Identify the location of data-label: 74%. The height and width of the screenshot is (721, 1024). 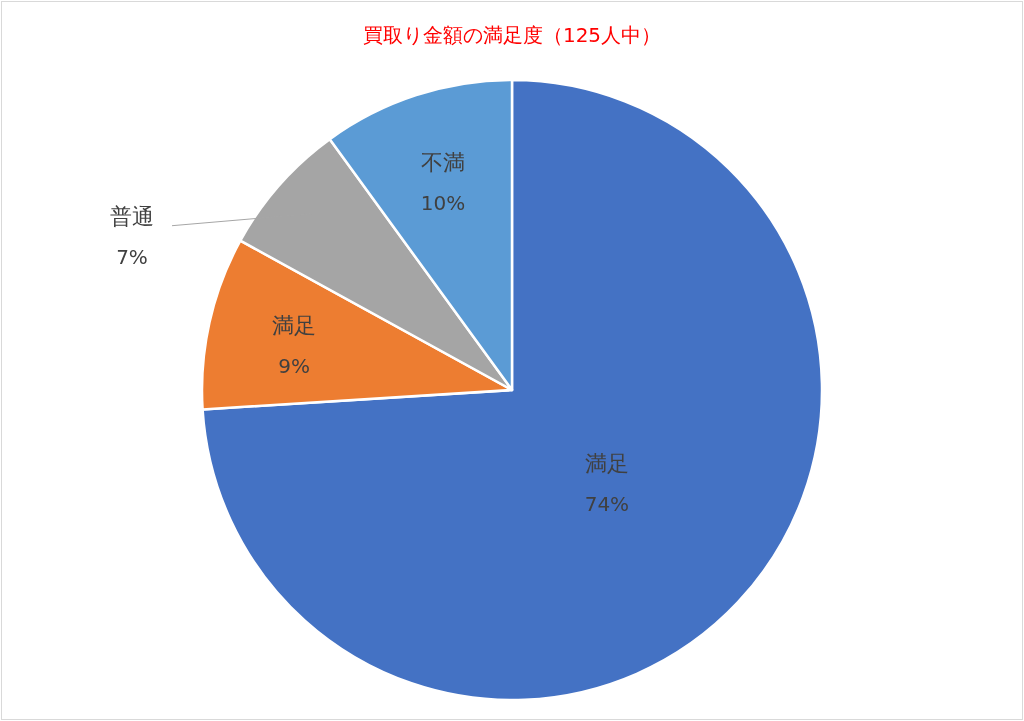
(607, 504).